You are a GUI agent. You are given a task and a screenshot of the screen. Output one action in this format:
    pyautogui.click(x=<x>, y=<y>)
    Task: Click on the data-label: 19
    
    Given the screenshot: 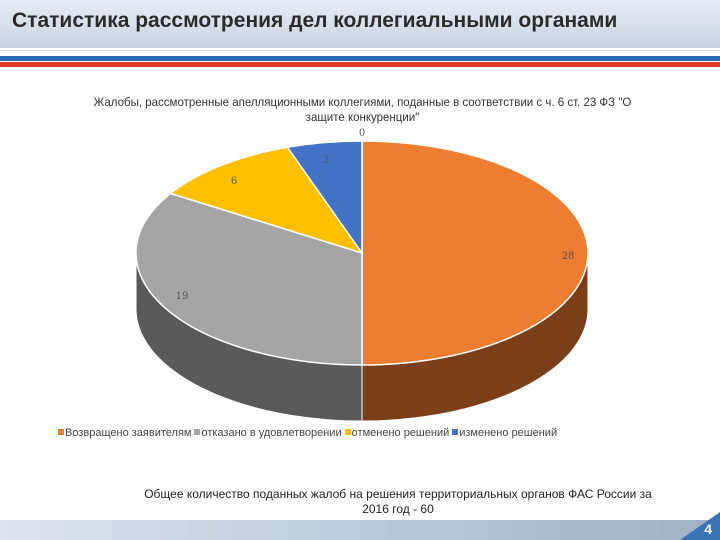 What is the action you would take?
    pyautogui.click(x=182, y=296)
    